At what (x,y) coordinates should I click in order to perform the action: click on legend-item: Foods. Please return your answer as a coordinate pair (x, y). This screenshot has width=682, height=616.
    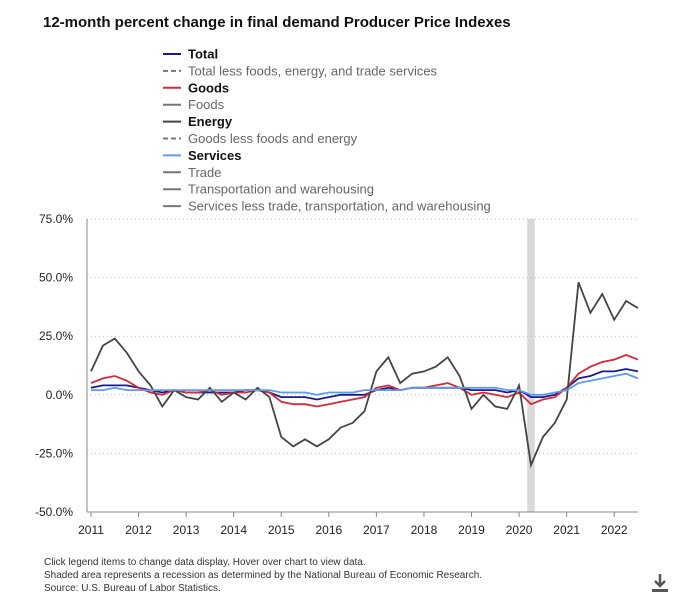
    Looking at the image, I should click on (194, 104).